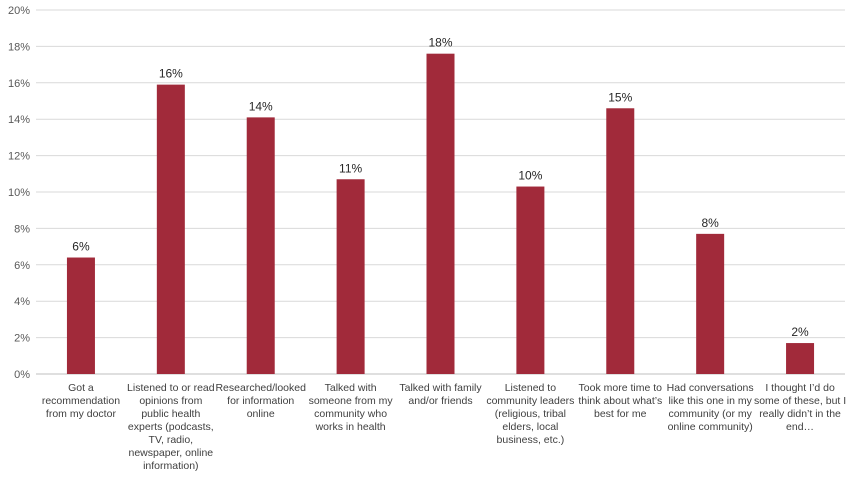 This screenshot has width=850, height=478. Describe the element at coordinates (19, 120) in the screenshot. I see `y-tick-label: 14%` at that location.